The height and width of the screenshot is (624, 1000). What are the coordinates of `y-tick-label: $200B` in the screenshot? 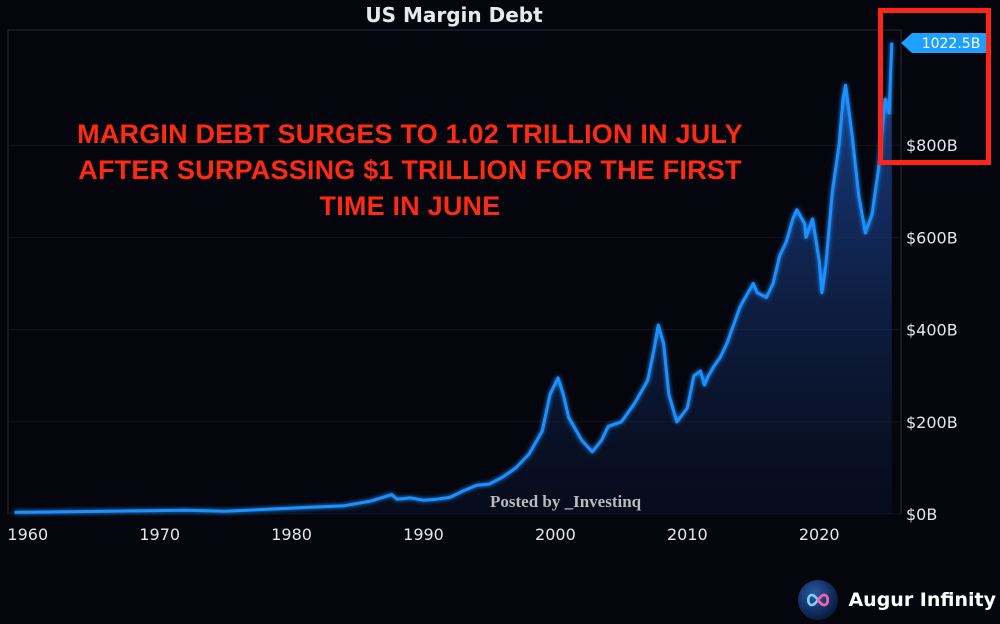 It's located at (932, 422).